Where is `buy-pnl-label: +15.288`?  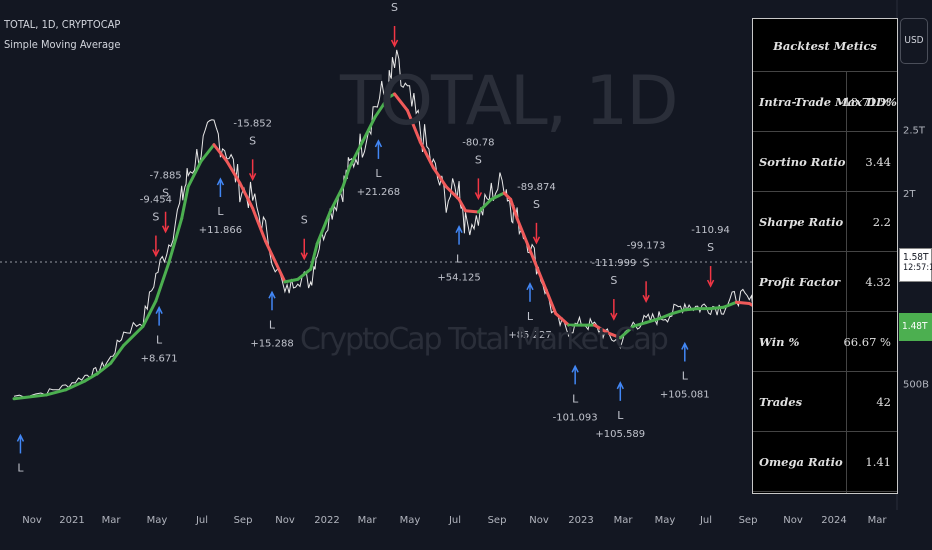 buy-pnl-label: +15.288 is located at coordinates (271, 343).